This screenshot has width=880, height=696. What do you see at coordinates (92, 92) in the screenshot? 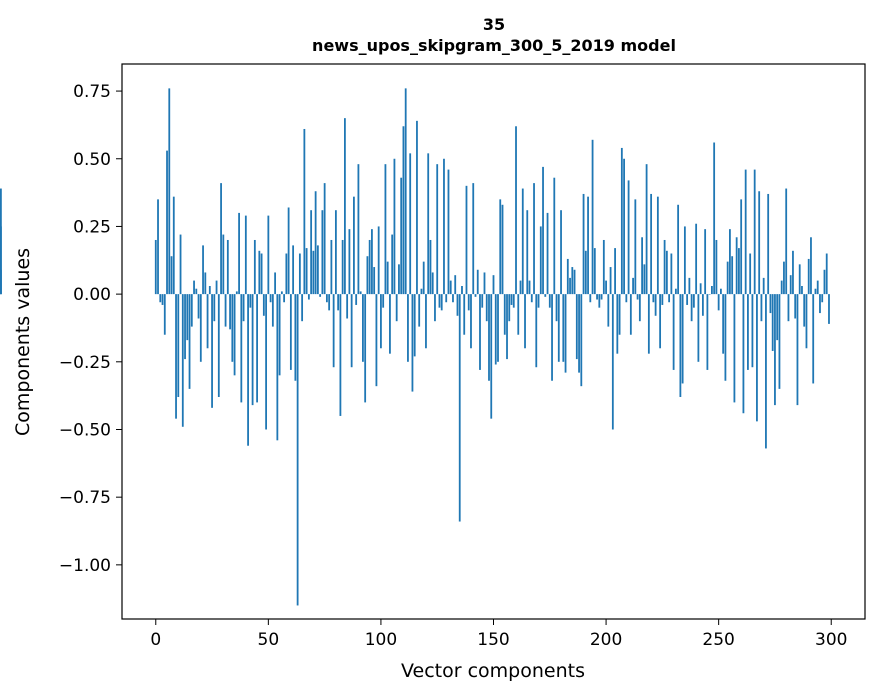
I see `y-tick-label: 0.75` at bounding box center [92, 92].